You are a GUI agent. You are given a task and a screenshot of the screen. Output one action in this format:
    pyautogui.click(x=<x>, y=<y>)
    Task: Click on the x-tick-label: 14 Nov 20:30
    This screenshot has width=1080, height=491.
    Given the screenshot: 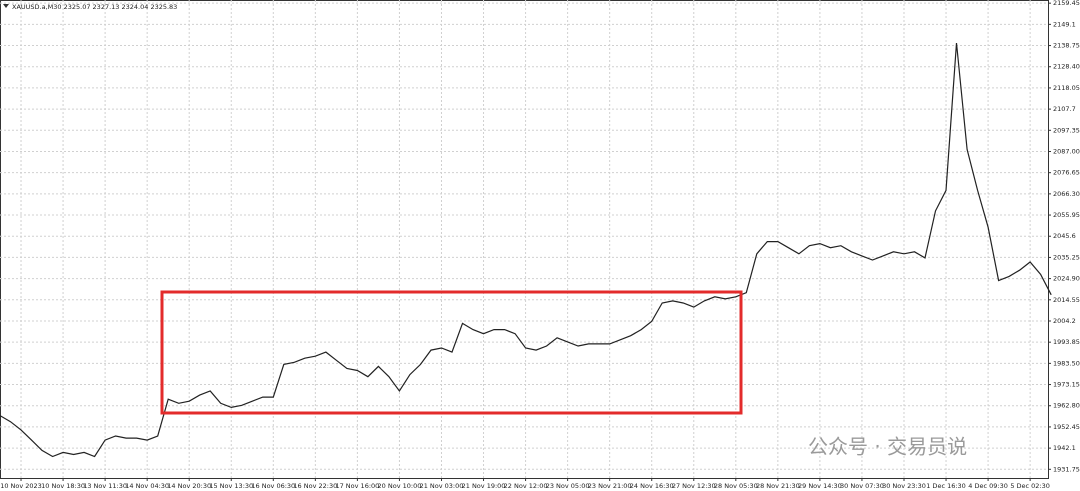 What is the action you would take?
    pyautogui.click(x=189, y=486)
    